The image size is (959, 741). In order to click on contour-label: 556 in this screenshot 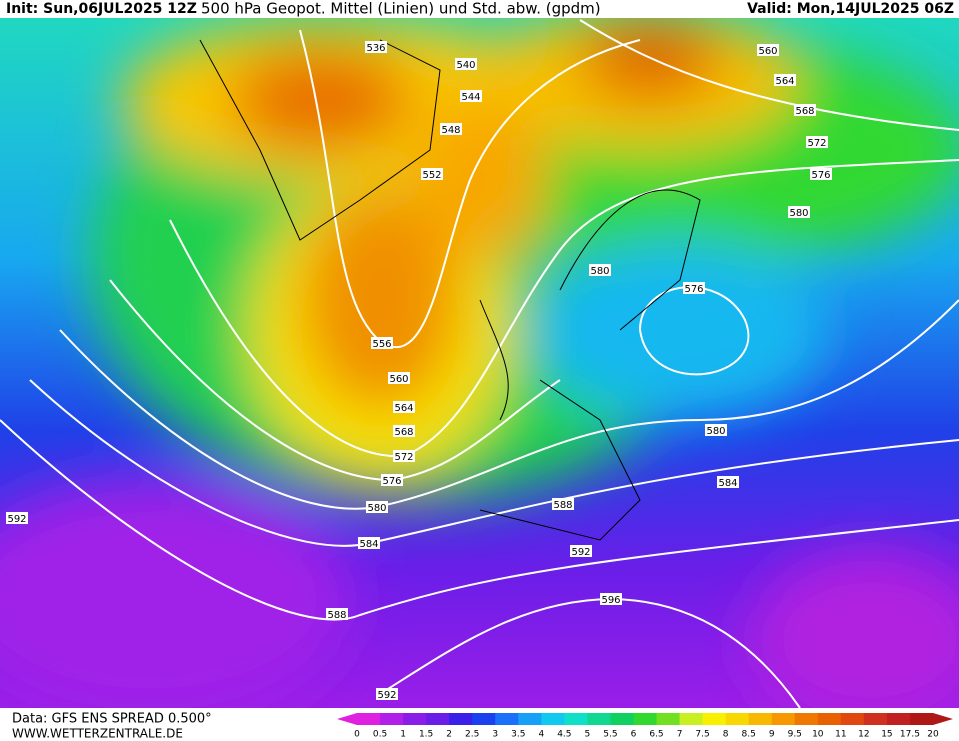, I will do `click(381, 344)`.